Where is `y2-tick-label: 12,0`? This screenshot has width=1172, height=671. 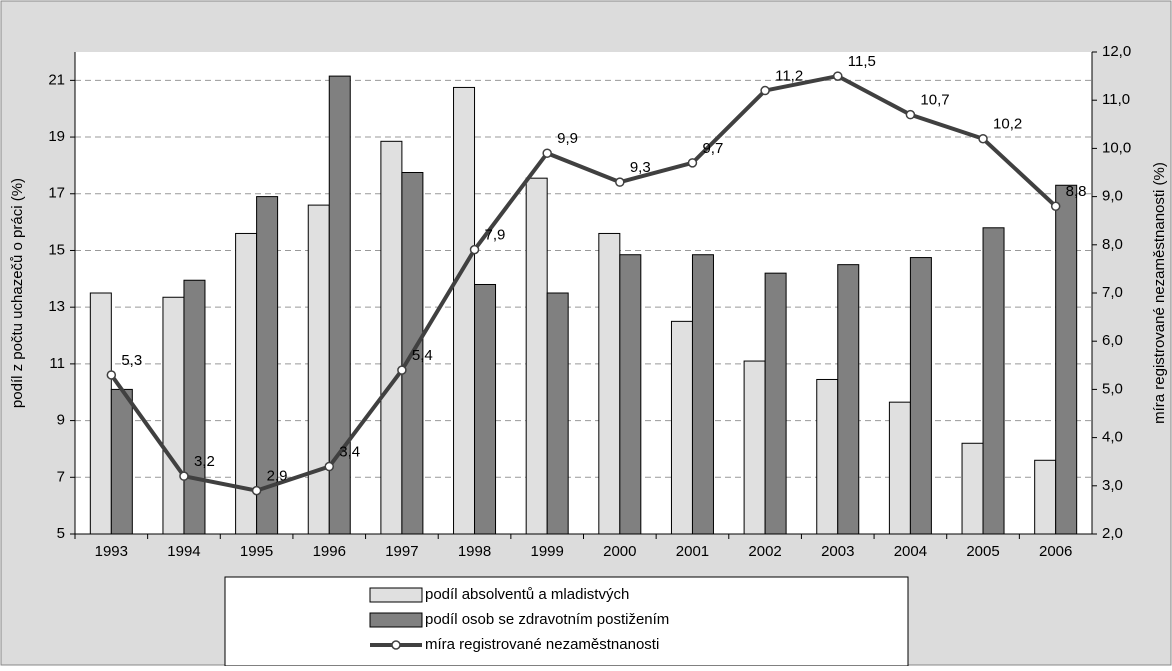
y2-tick-label: 12,0 is located at coordinates (1116, 51).